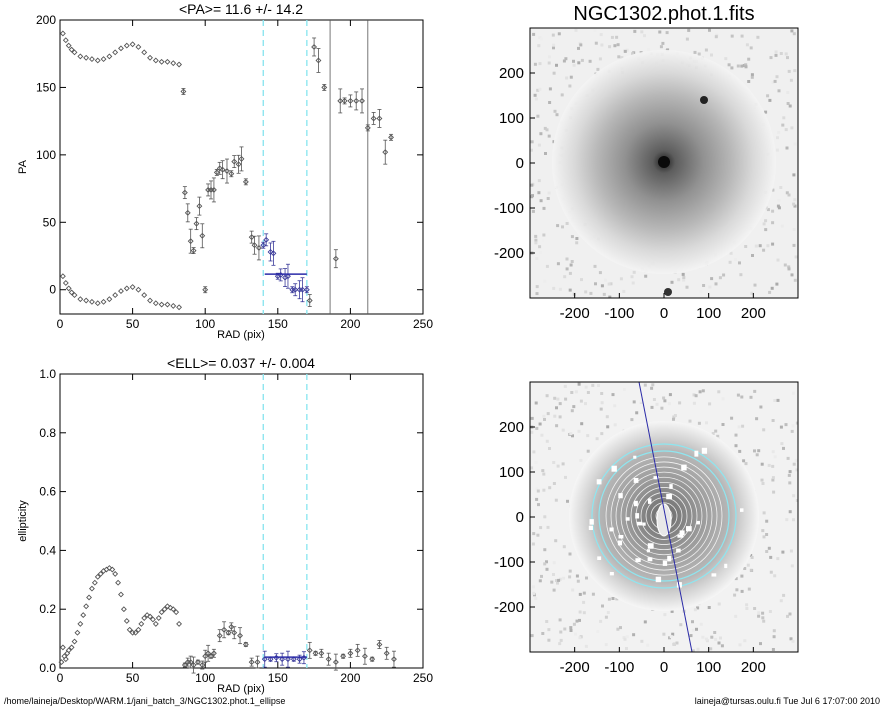 The width and height of the screenshot is (885, 708). Describe the element at coordinates (60, 324) in the screenshot. I see `x-tick-label: 0` at that location.